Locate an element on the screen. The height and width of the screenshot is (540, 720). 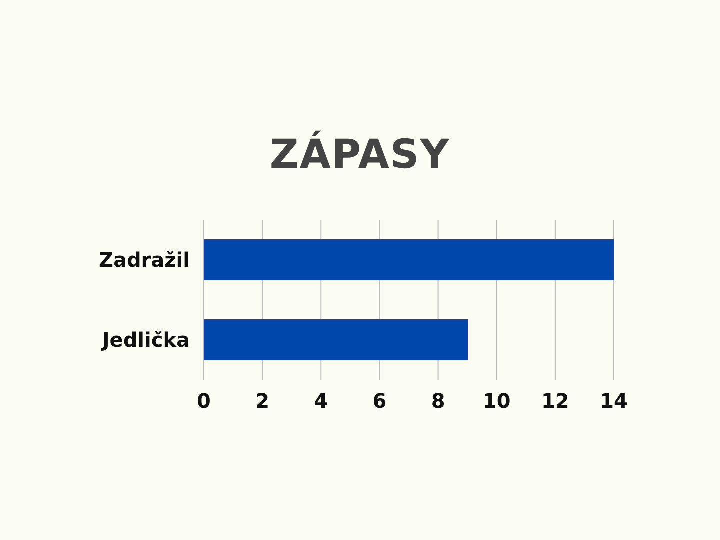
y-tick-label: Zadražil is located at coordinates (144, 260).